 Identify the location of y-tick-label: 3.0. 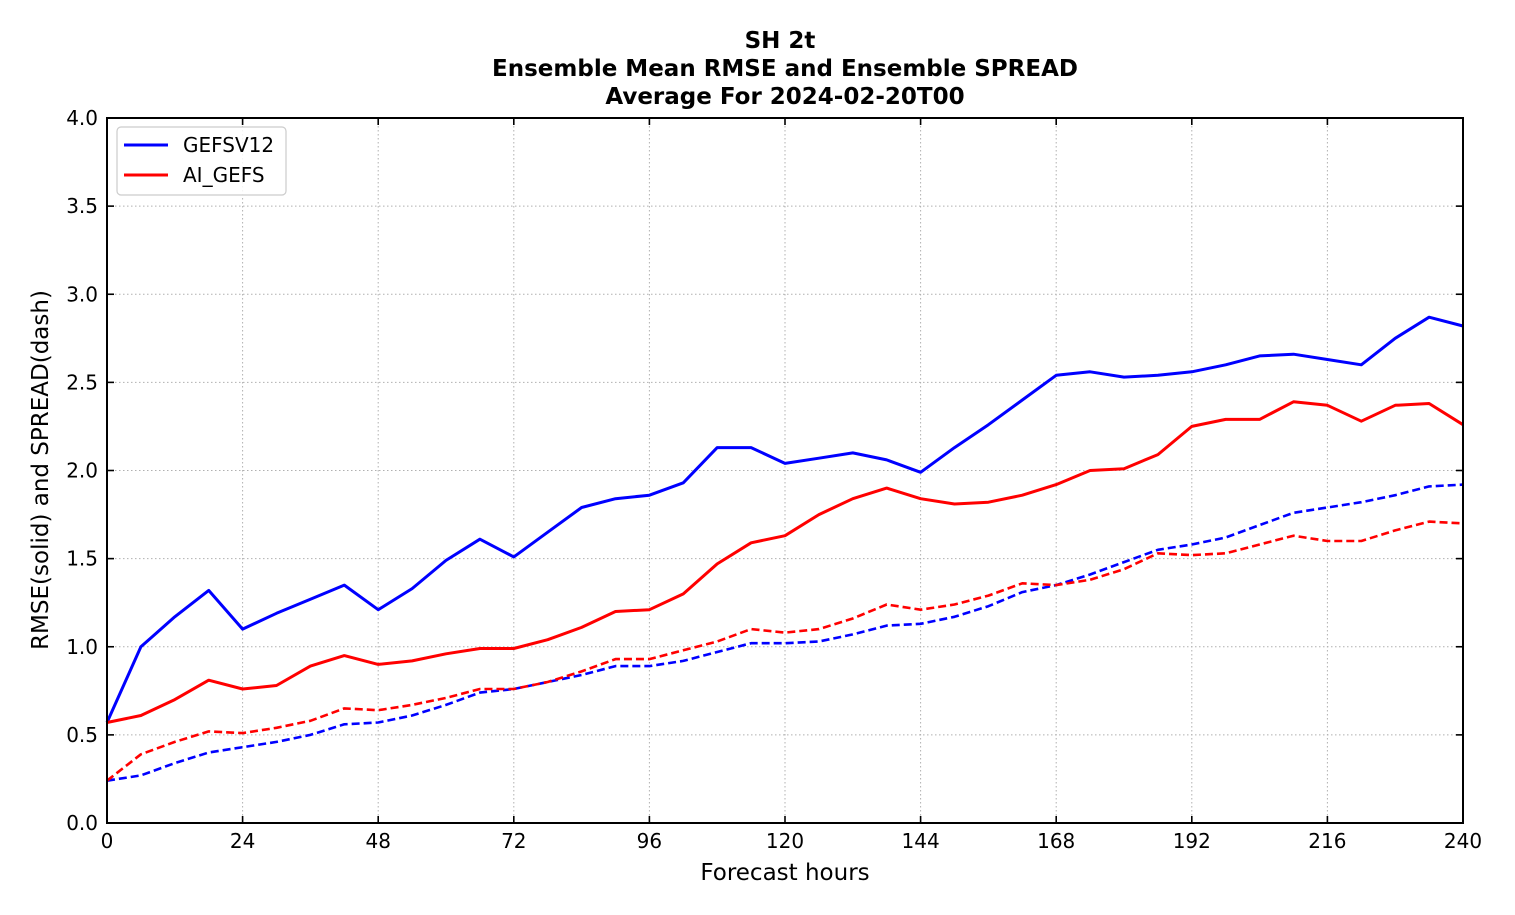
(82, 294).